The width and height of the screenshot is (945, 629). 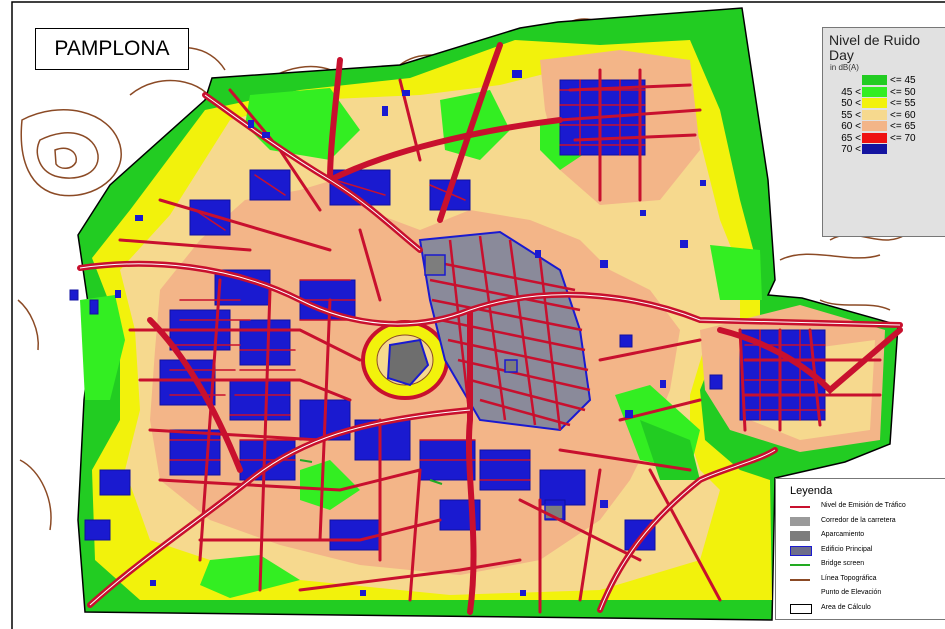 I want to click on legend-item: Línea Topográfica, so click(x=860, y=581).